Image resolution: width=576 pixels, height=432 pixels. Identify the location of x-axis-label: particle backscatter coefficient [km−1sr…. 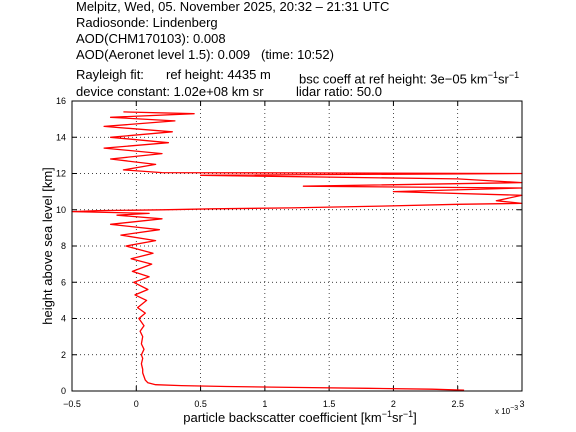
(299, 417).